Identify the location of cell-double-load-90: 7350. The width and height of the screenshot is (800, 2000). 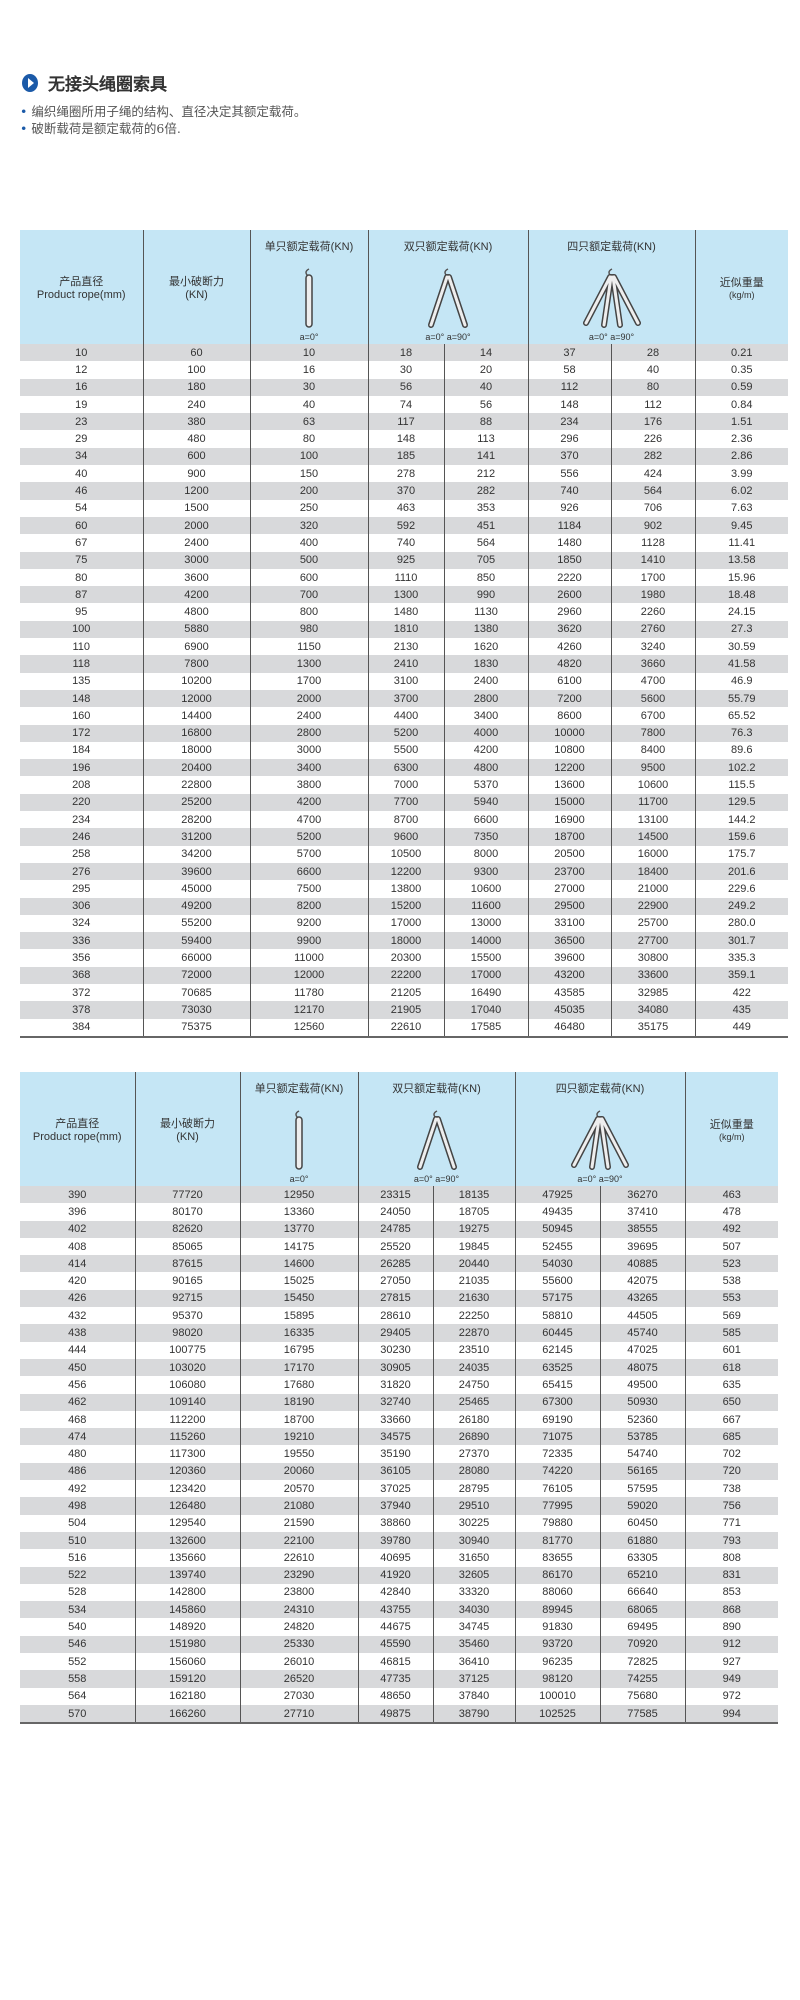
(485, 837).